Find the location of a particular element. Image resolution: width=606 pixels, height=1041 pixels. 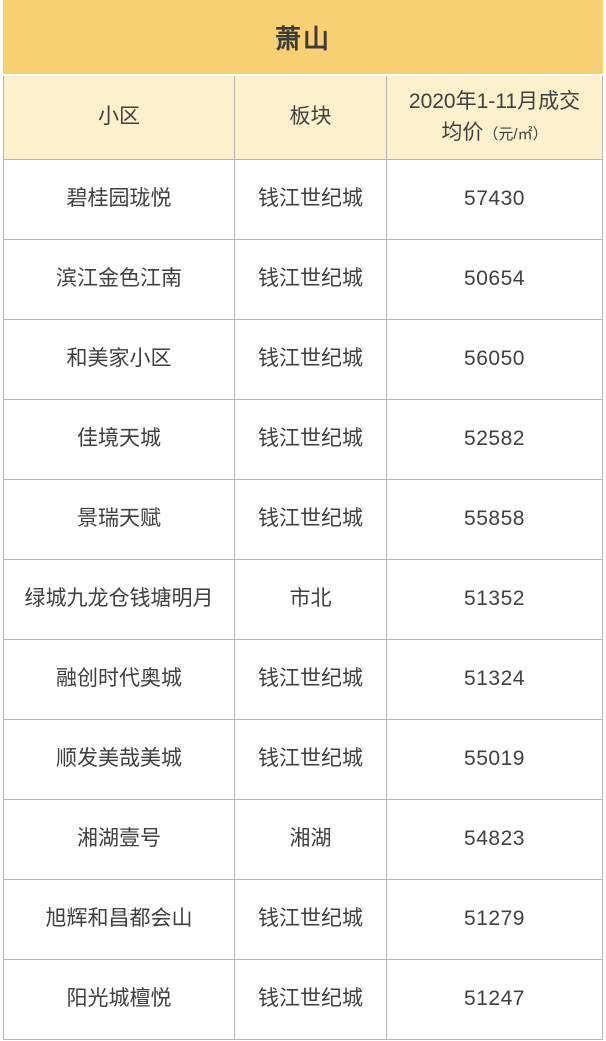

price-header-text: 2020年1-11月成交均价（元/㎡） is located at coordinates (494, 117).